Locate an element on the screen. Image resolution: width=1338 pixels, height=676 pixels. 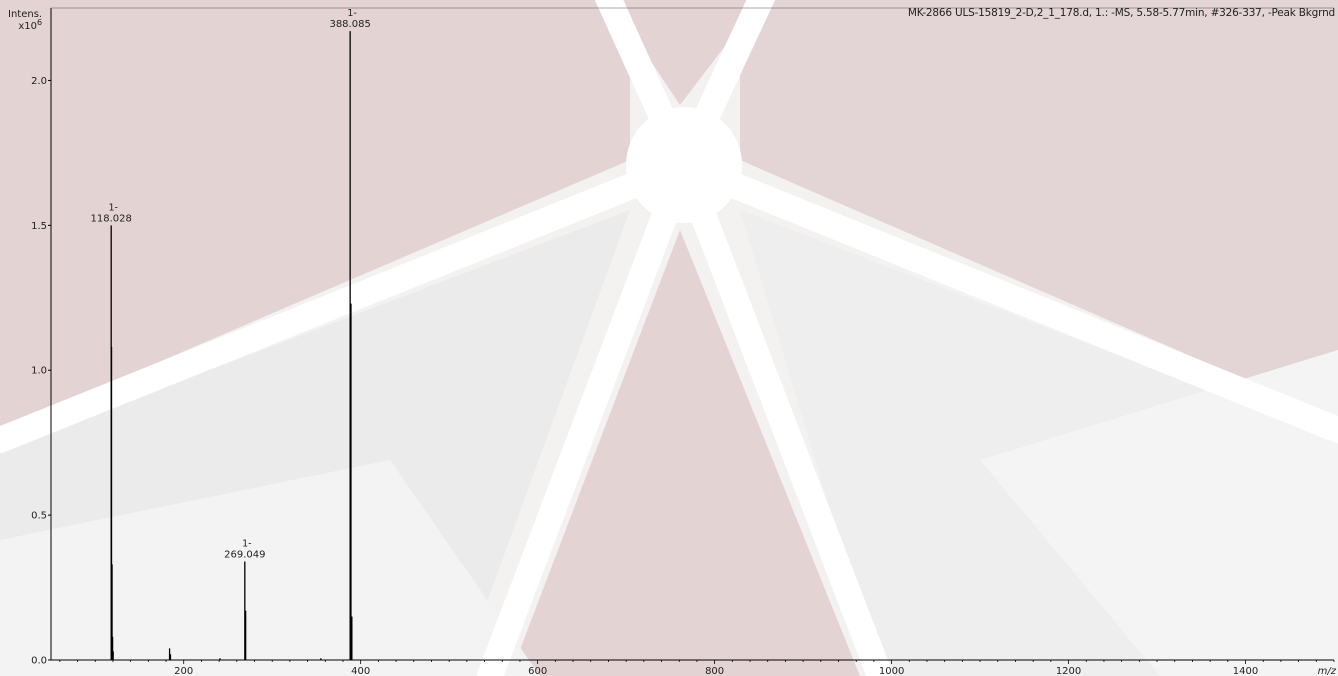
peak-mz-label: 388.085 is located at coordinates (349, 24).